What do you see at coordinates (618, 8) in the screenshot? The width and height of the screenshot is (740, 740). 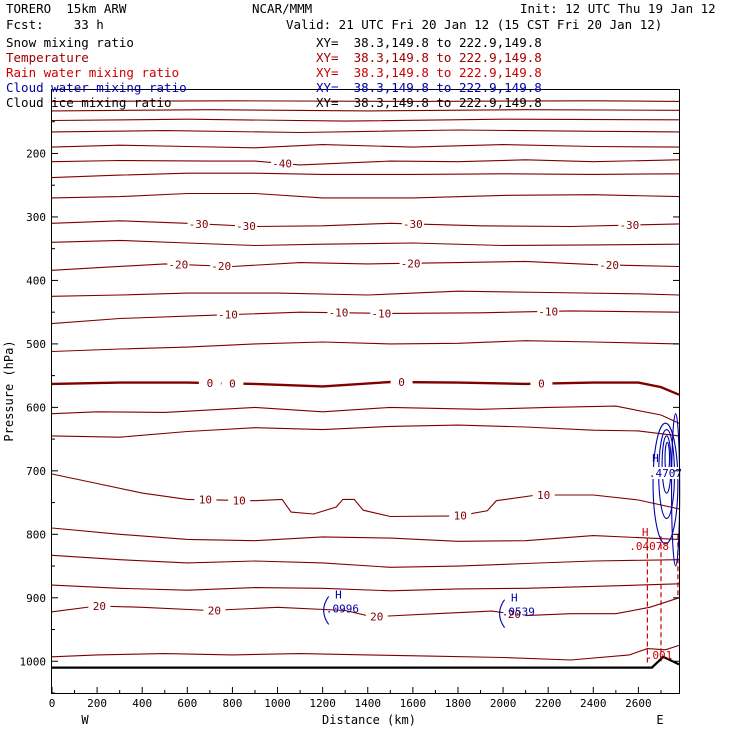 I see `init-time: Init: 12 UTC Thu 19 Jan 12` at bounding box center [618, 8].